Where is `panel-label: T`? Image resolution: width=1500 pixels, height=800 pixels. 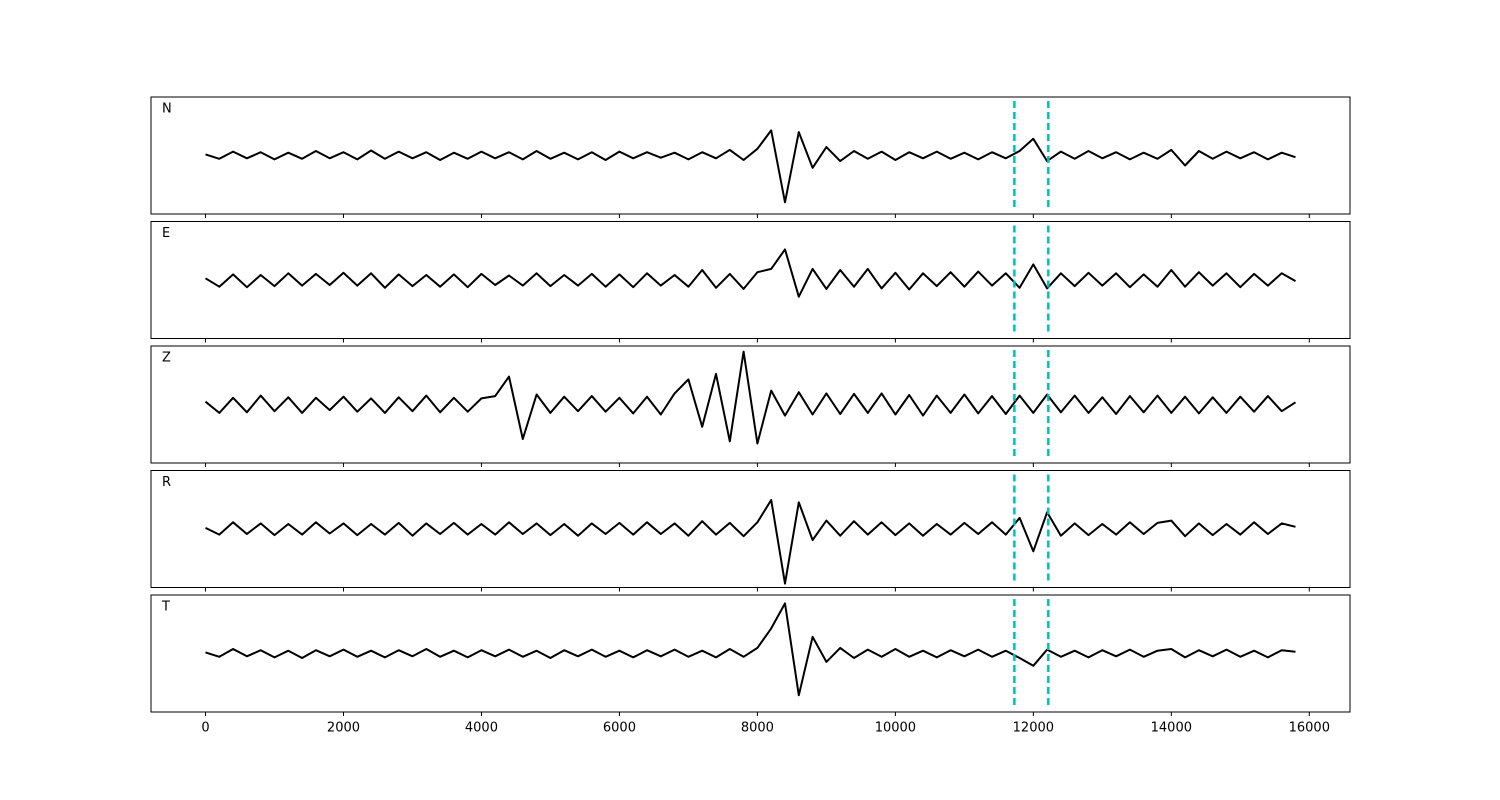 panel-label: T is located at coordinates (165, 607).